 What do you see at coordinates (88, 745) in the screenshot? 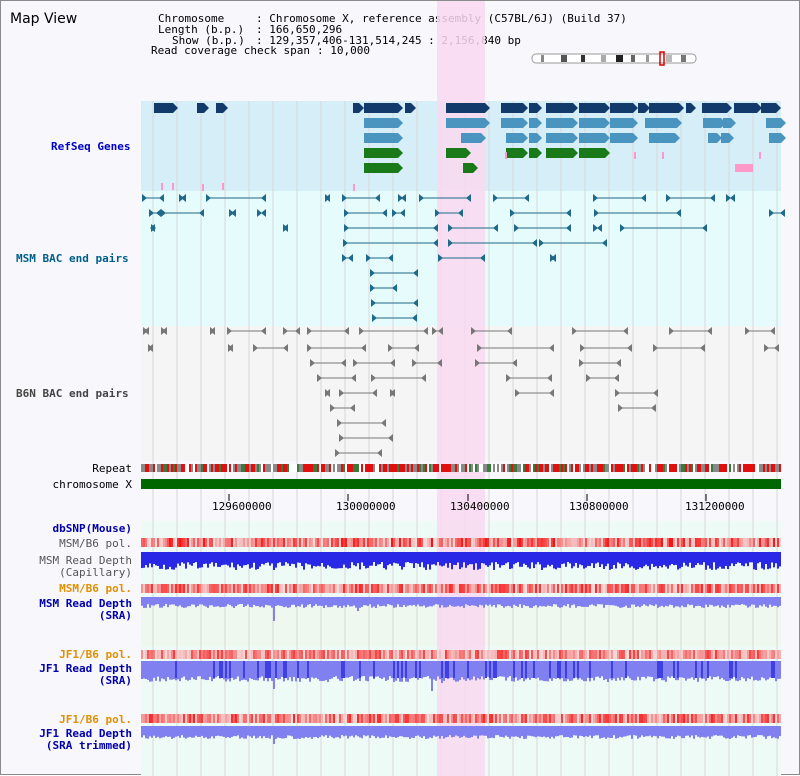
I see `jf1-depth-trim-sub-label: (SRA trimmed)` at bounding box center [88, 745].